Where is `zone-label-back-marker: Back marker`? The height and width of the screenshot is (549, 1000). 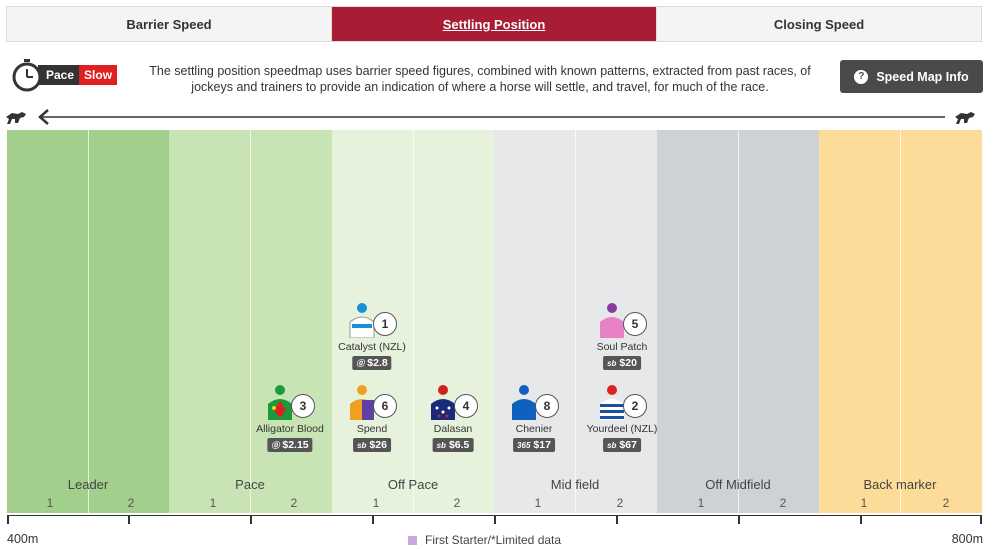
zone-label-back-marker: Back marker is located at coordinates (900, 484).